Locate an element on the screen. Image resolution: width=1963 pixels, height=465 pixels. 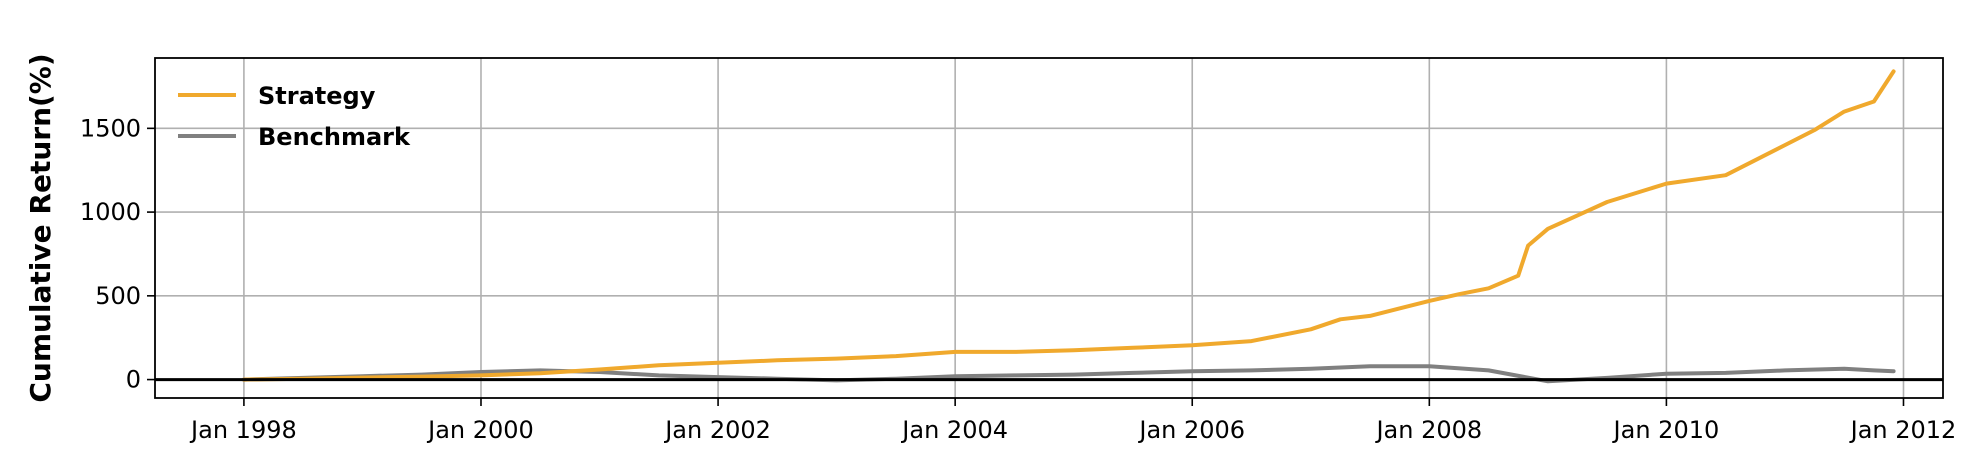
y-tick-label: 0 is located at coordinates (133, 380).